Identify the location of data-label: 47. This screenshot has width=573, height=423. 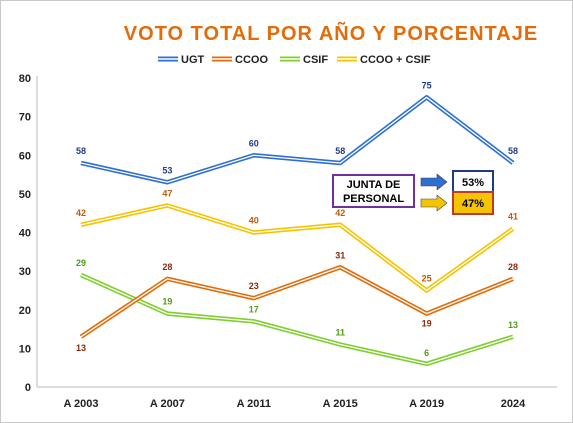
(167, 193).